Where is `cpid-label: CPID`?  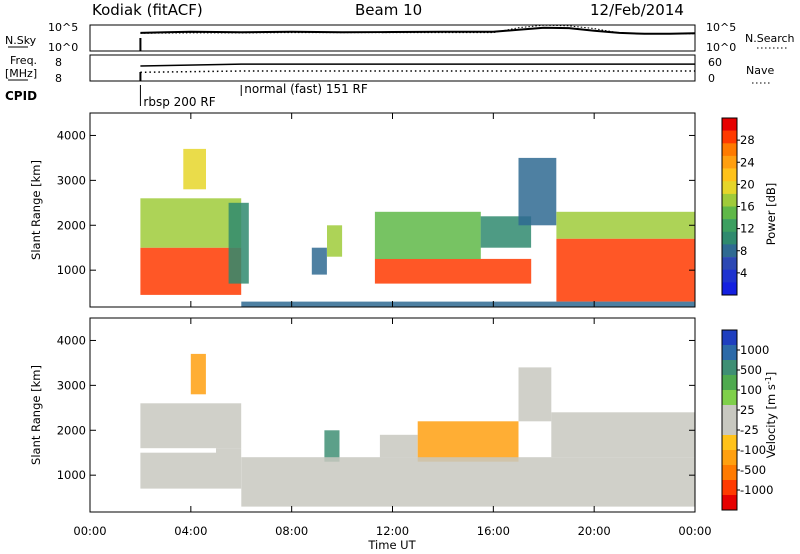 cpid-label: CPID is located at coordinates (21, 96).